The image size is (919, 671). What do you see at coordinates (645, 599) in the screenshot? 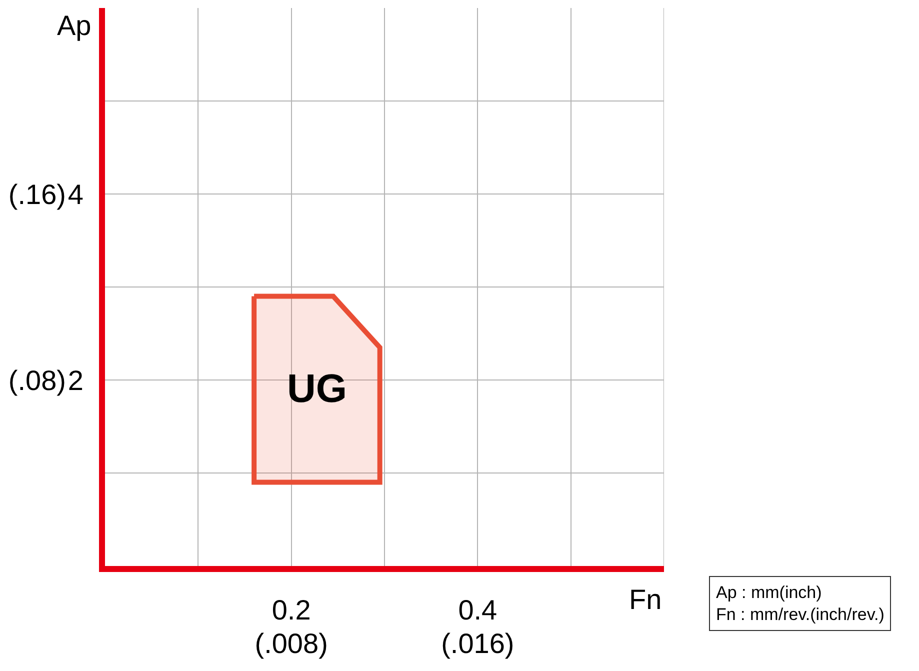
I see `x-axis-title: Fn` at bounding box center [645, 599].